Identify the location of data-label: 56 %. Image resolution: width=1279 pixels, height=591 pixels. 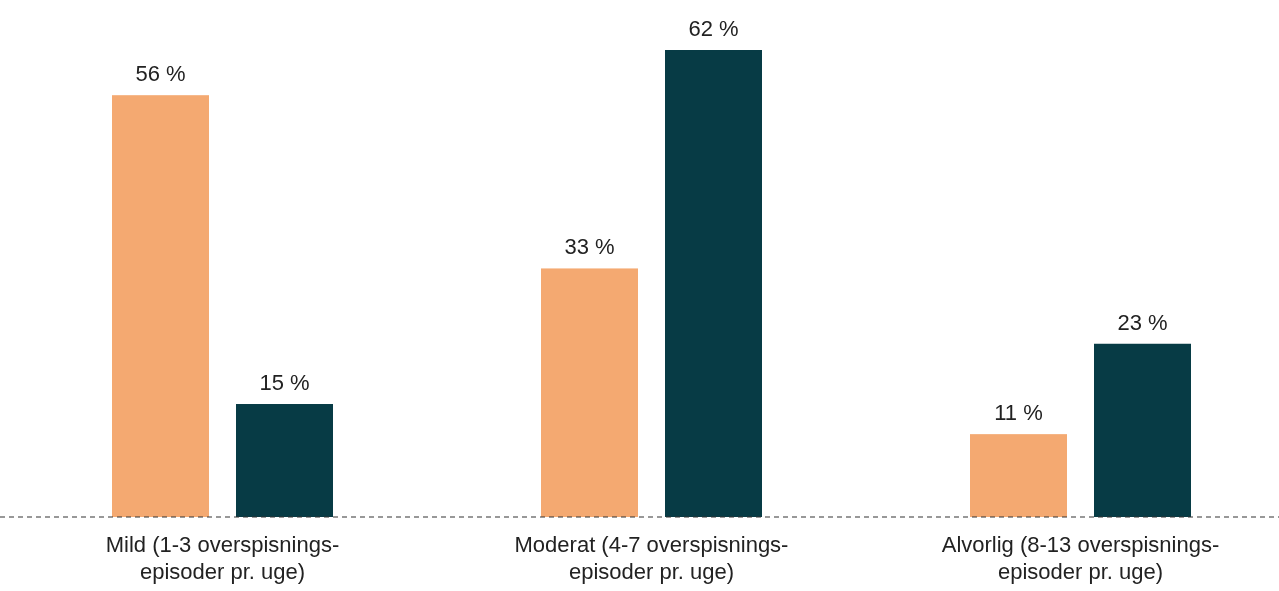
(160, 74).